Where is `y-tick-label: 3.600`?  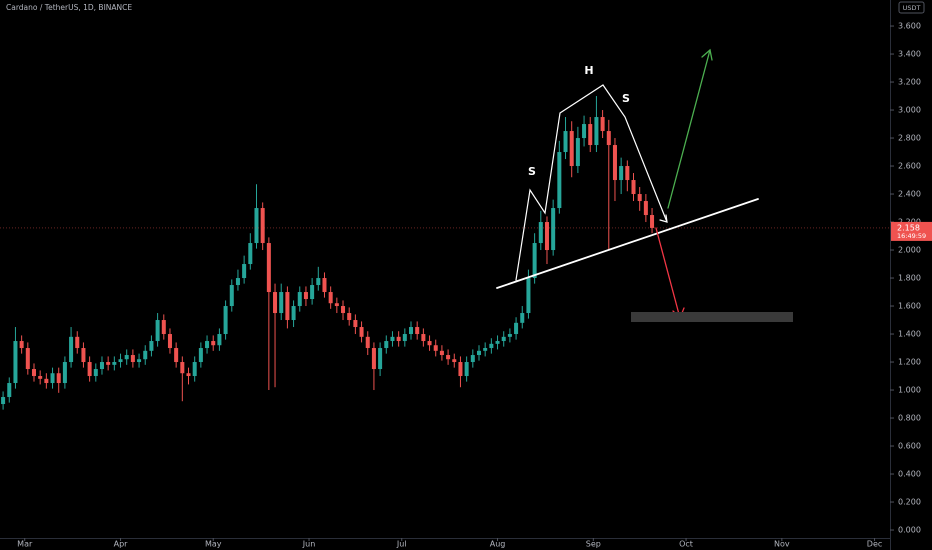 y-tick-label: 3.600 is located at coordinates (909, 26).